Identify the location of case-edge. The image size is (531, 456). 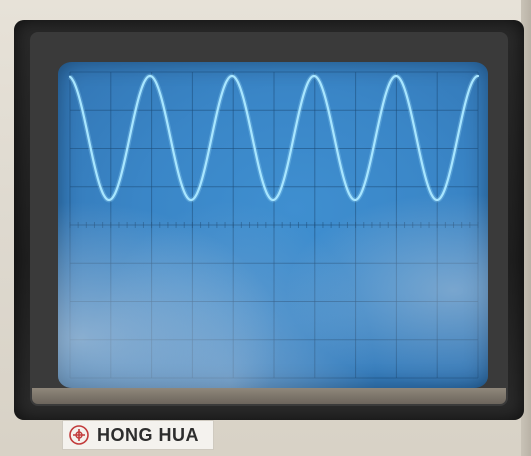
(526, 228).